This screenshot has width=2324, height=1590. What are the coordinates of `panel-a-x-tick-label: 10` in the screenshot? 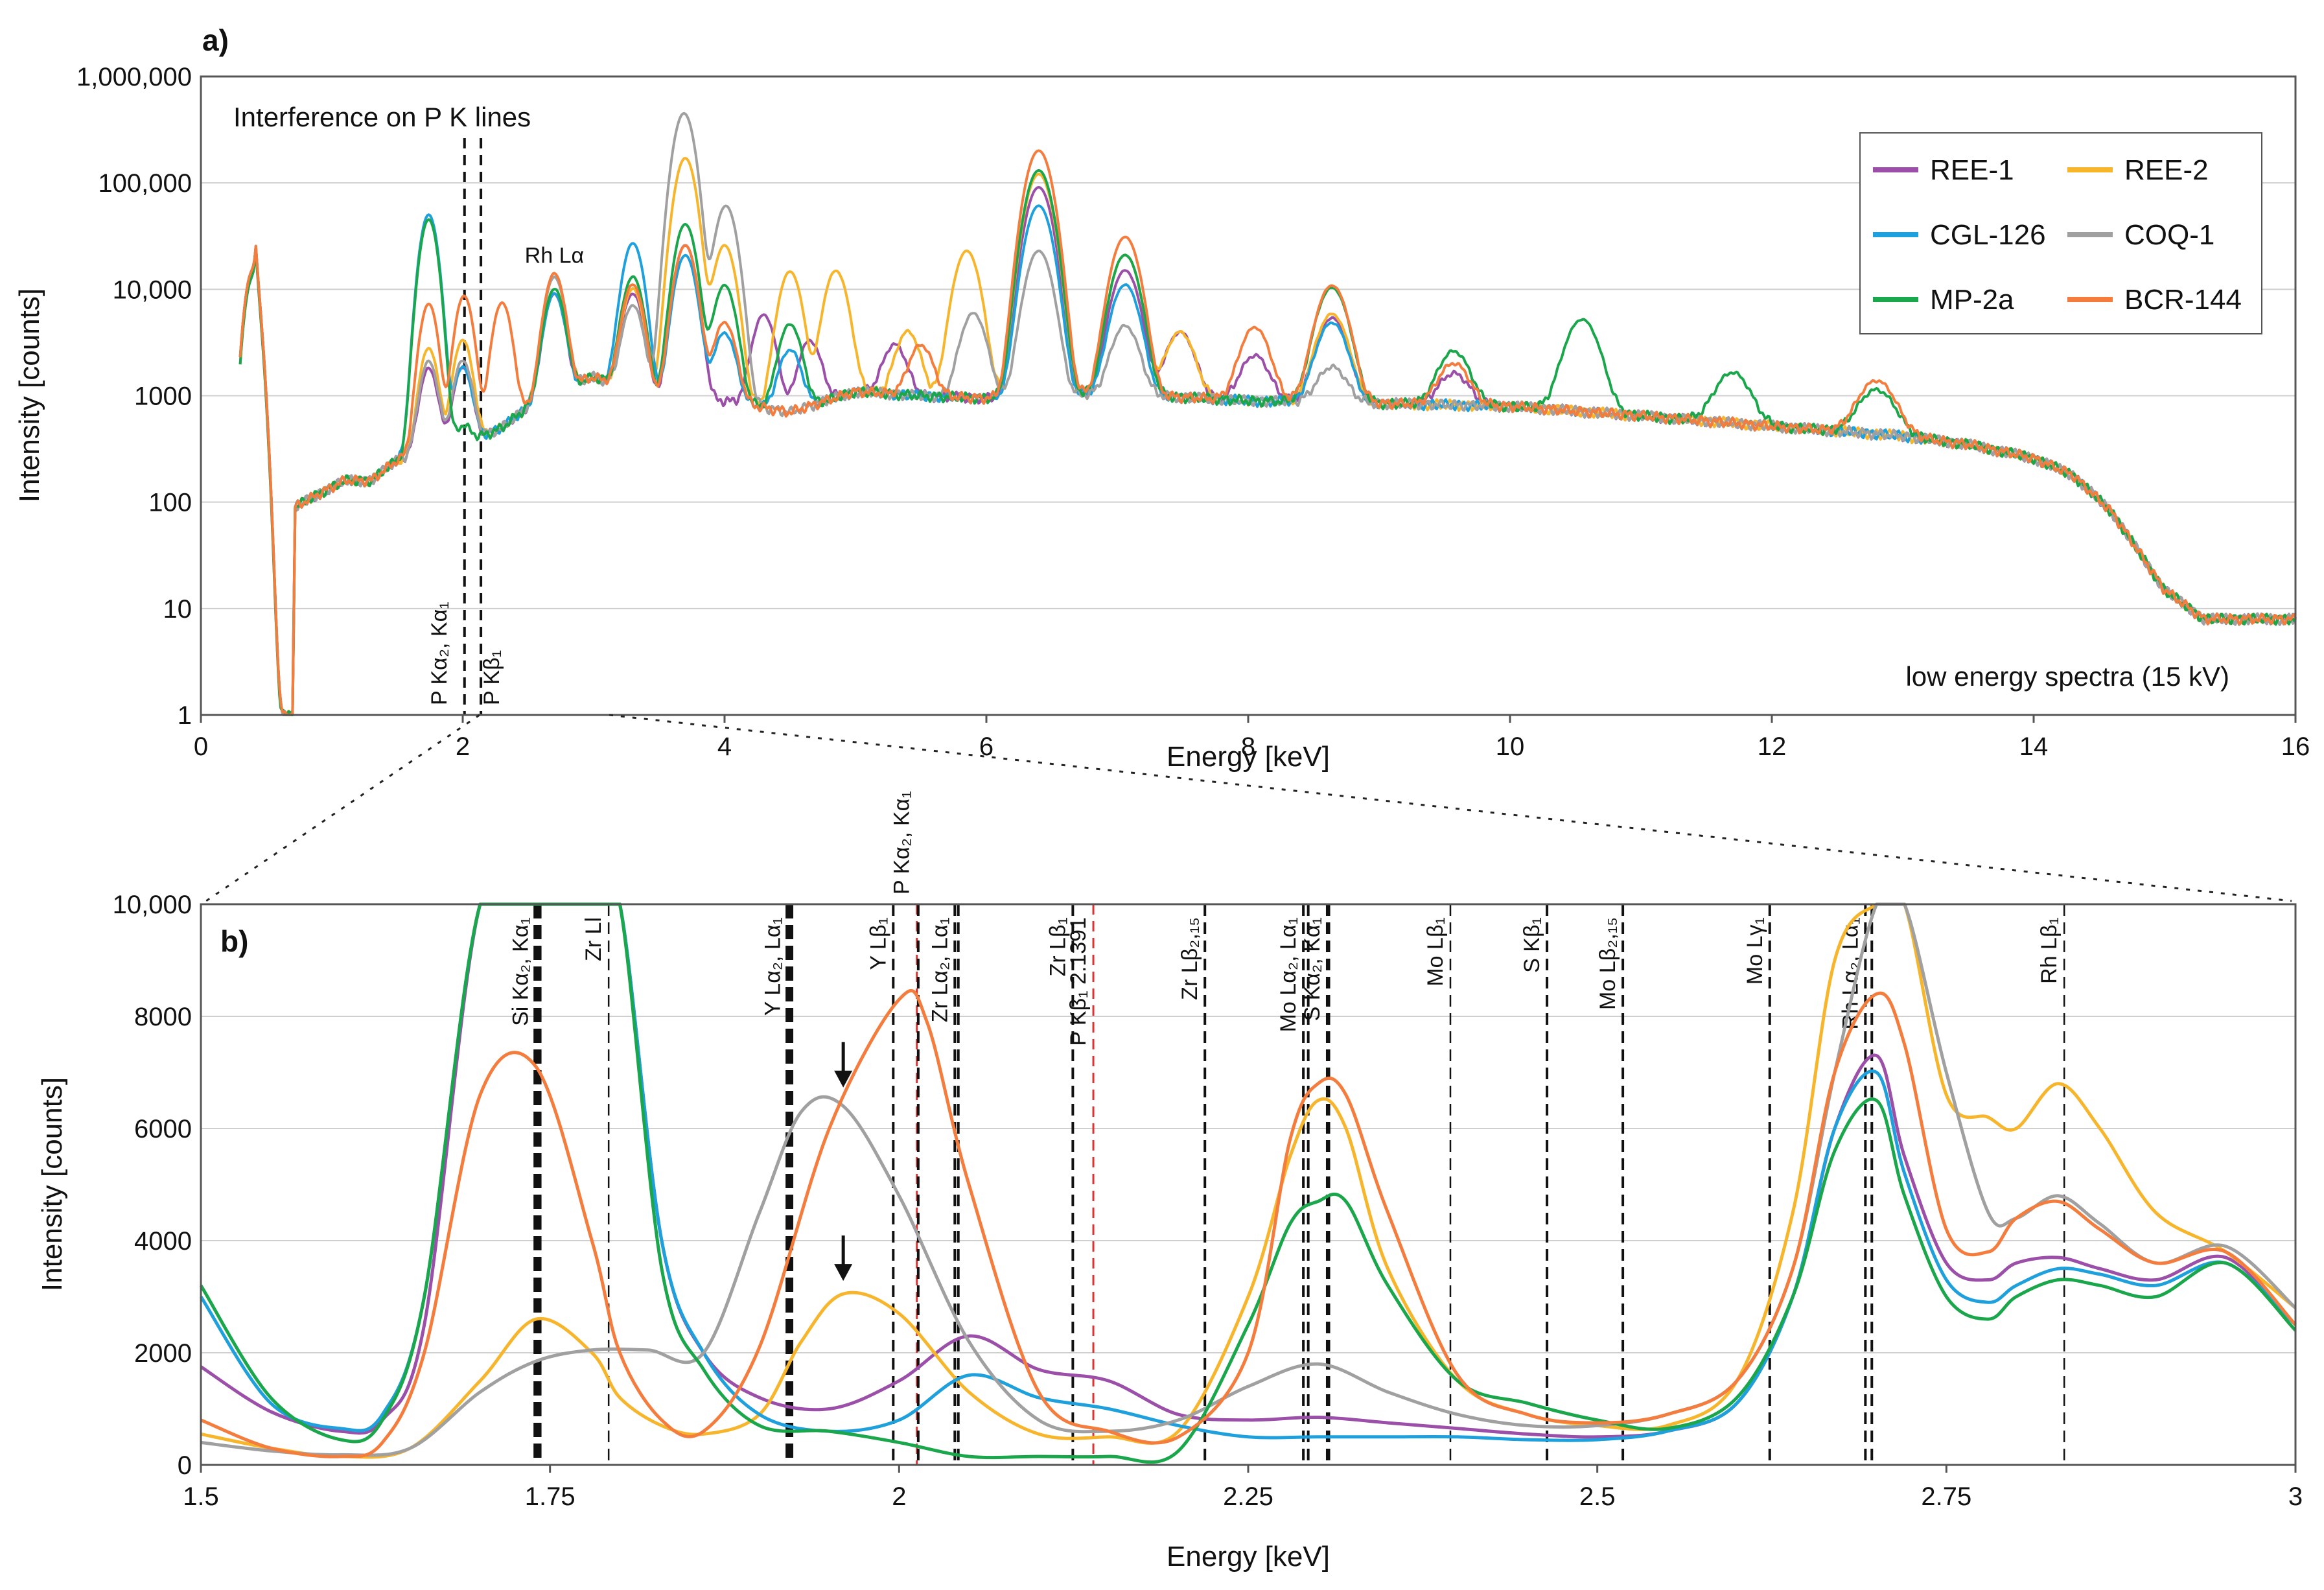 It's located at (1510, 746).